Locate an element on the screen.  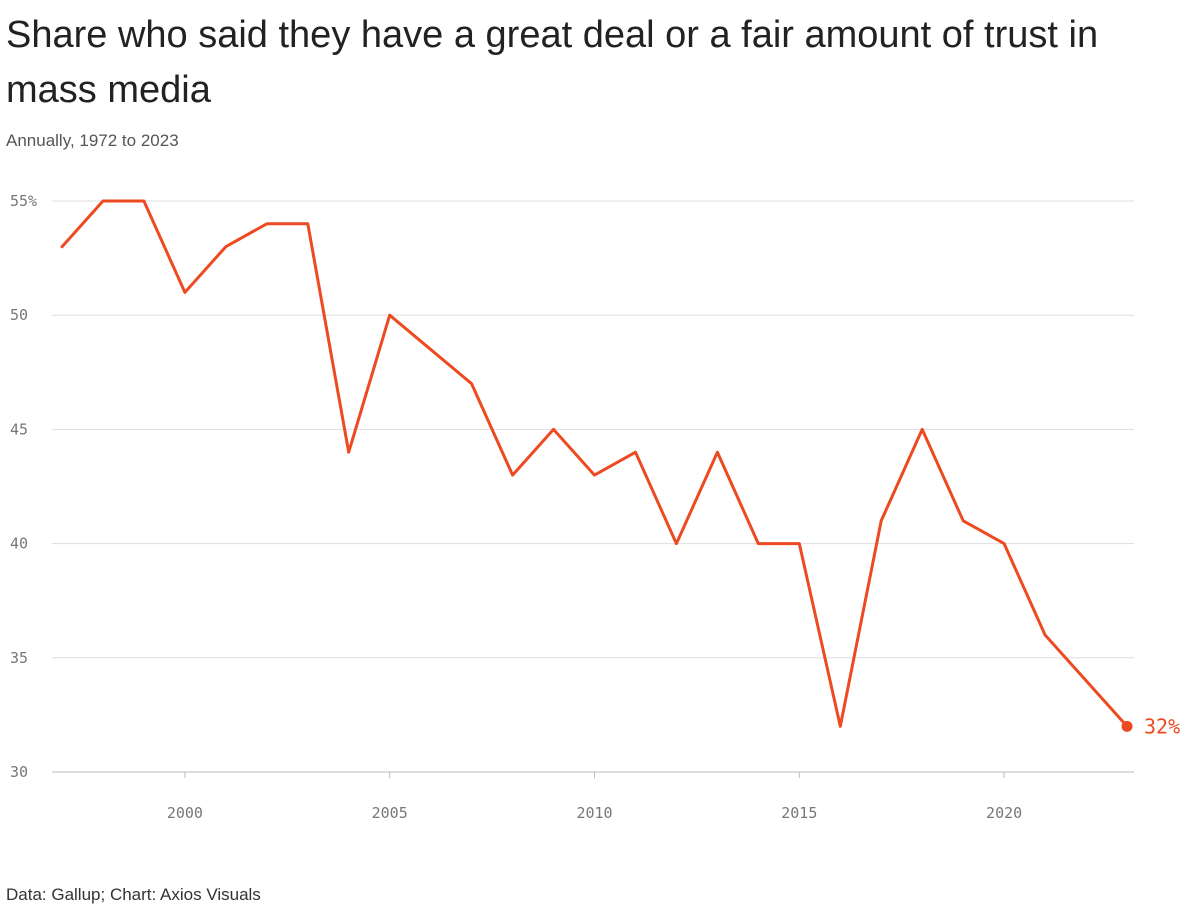
x-tick-label: 2020 is located at coordinates (1004, 813).